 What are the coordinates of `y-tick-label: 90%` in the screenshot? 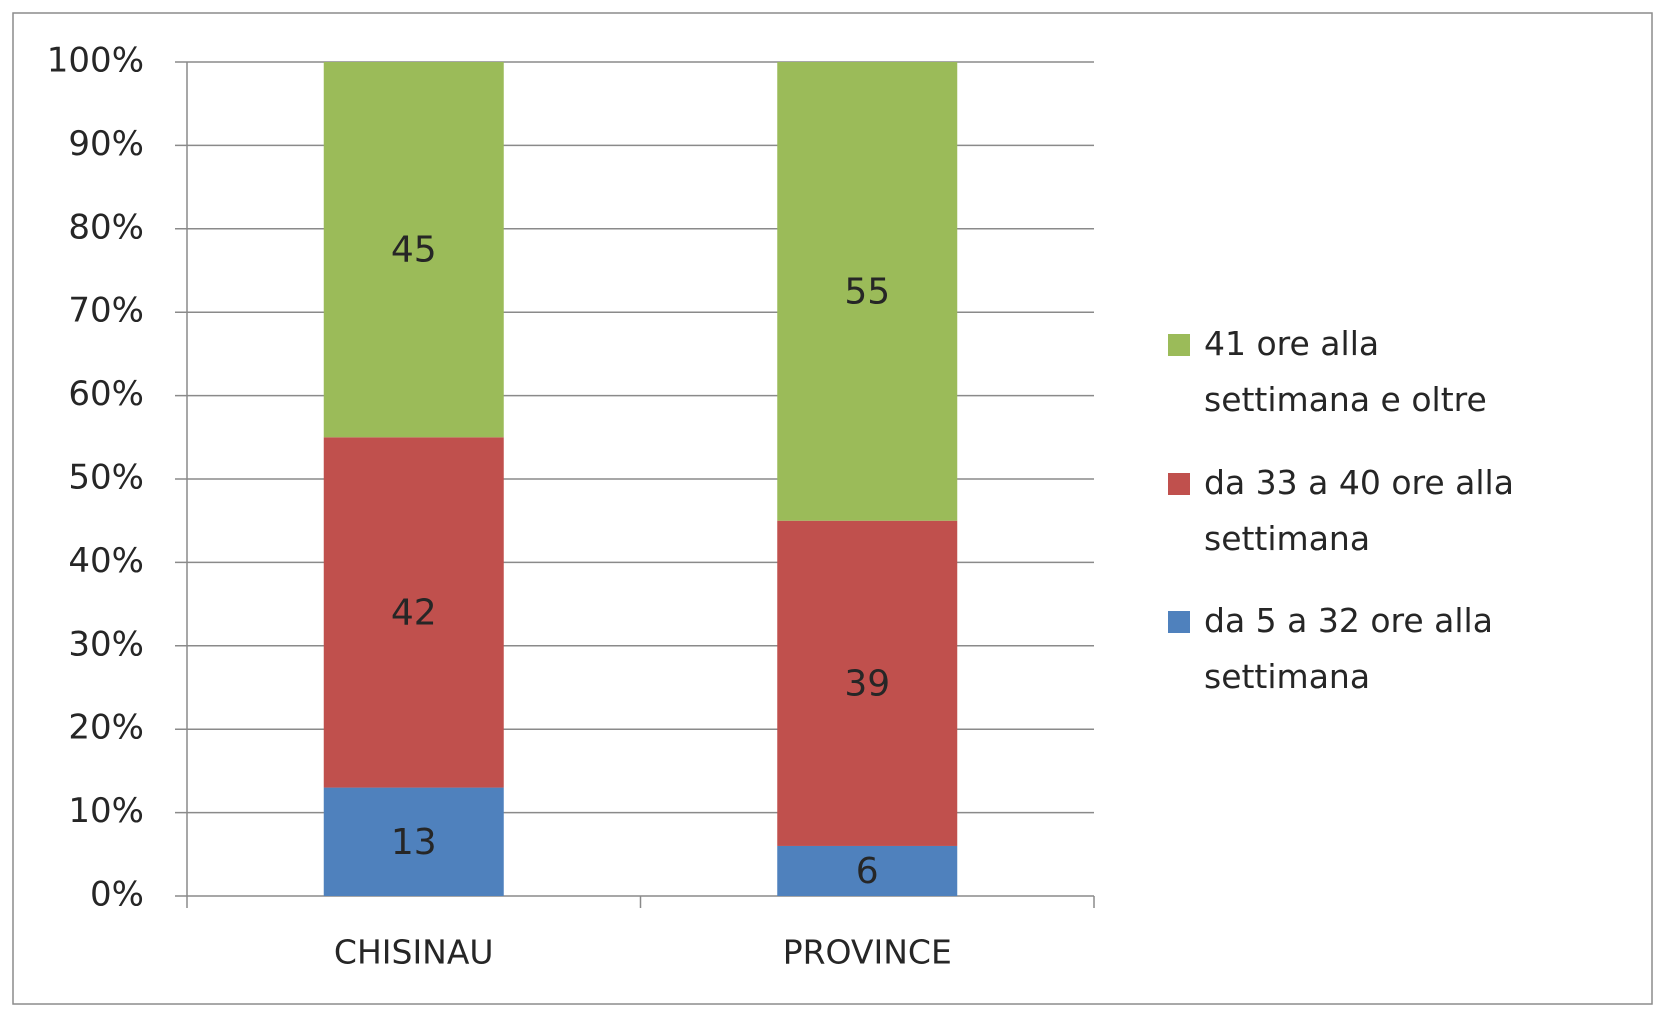 It's located at (106, 144).